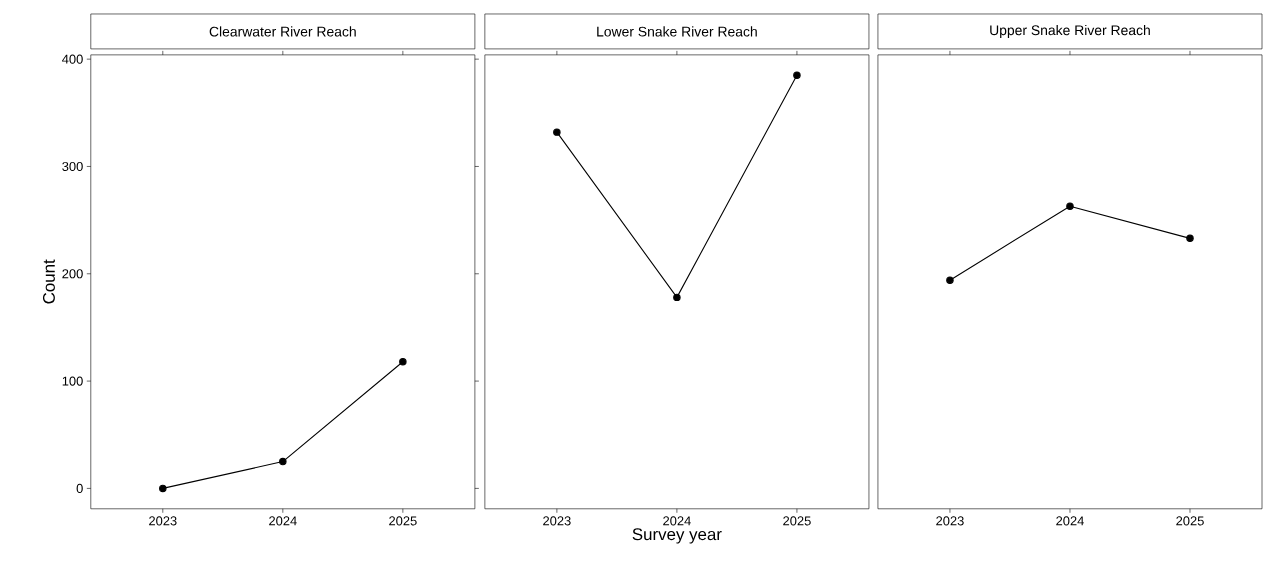 The width and height of the screenshot is (1266, 570). I want to click on y-tick-label: 200, so click(72, 274).